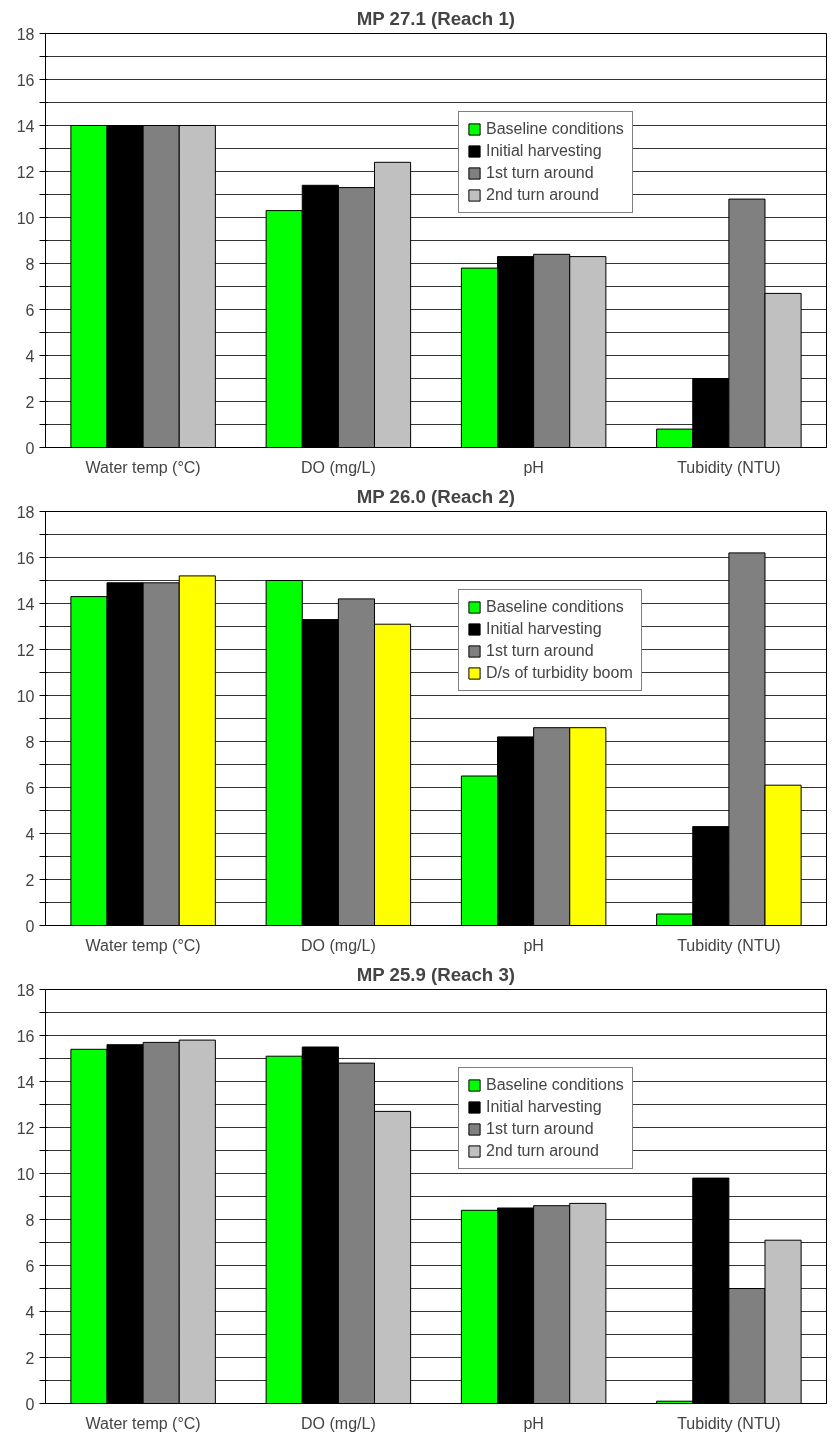 The width and height of the screenshot is (835, 1442). I want to click on chart-title: MP 25.9 (Reach 3), so click(435, 974).